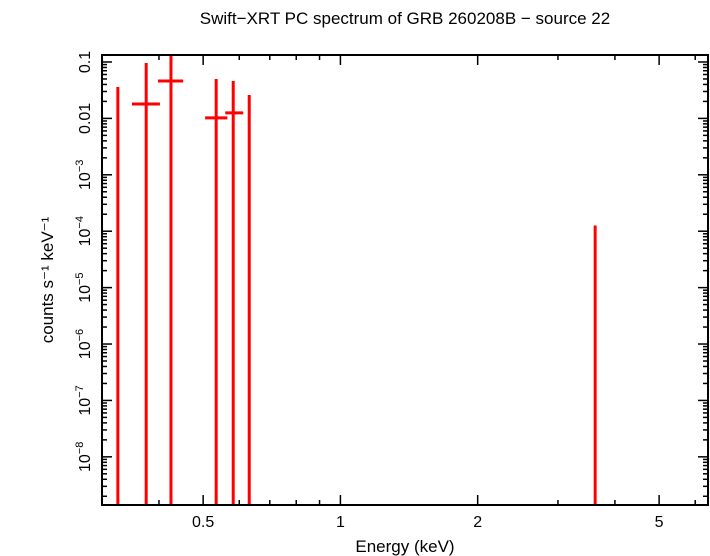 This screenshot has height=556, width=710. I want to click on y-tick-label: 0.01, so click(85, 118).